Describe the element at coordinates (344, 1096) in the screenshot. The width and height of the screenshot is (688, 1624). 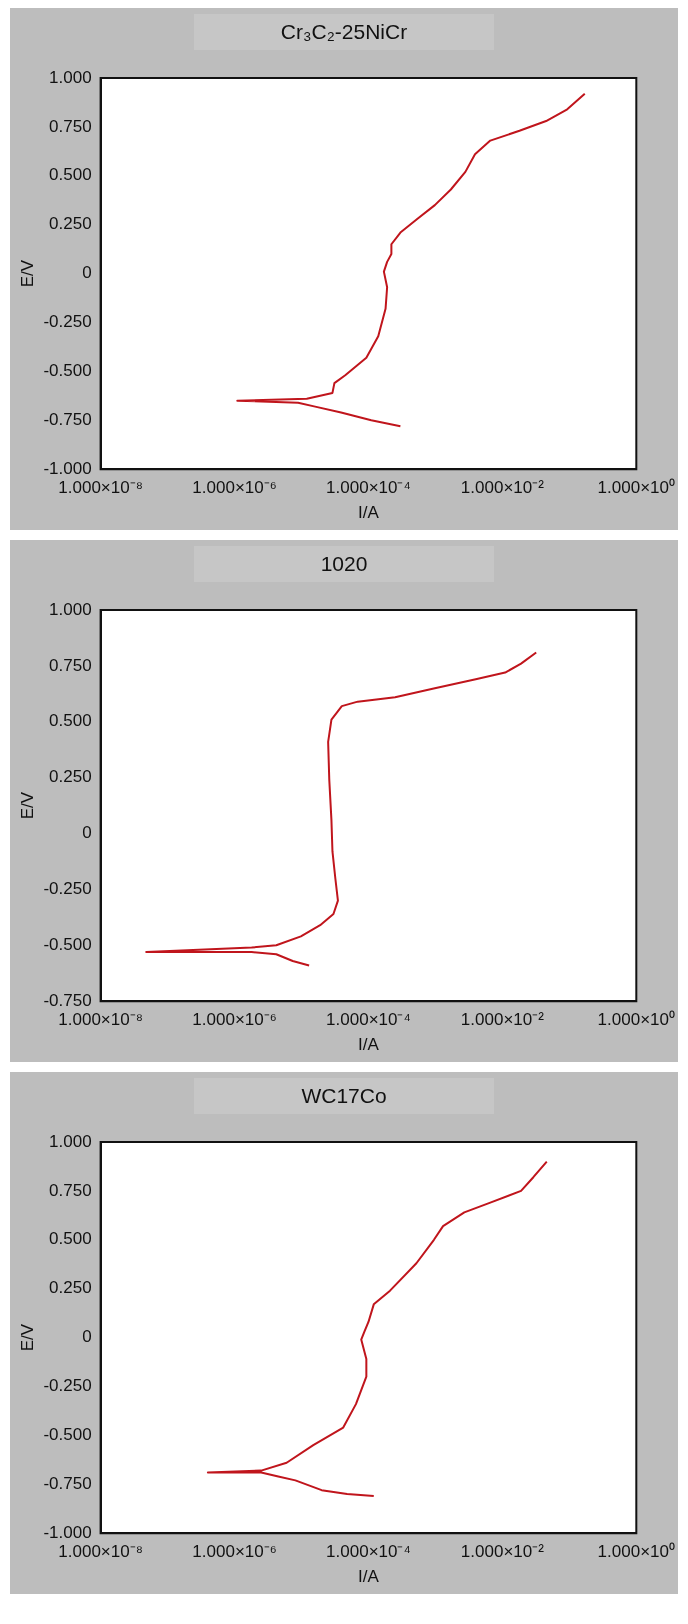
I see `chart-title: WC17Co` at that location.